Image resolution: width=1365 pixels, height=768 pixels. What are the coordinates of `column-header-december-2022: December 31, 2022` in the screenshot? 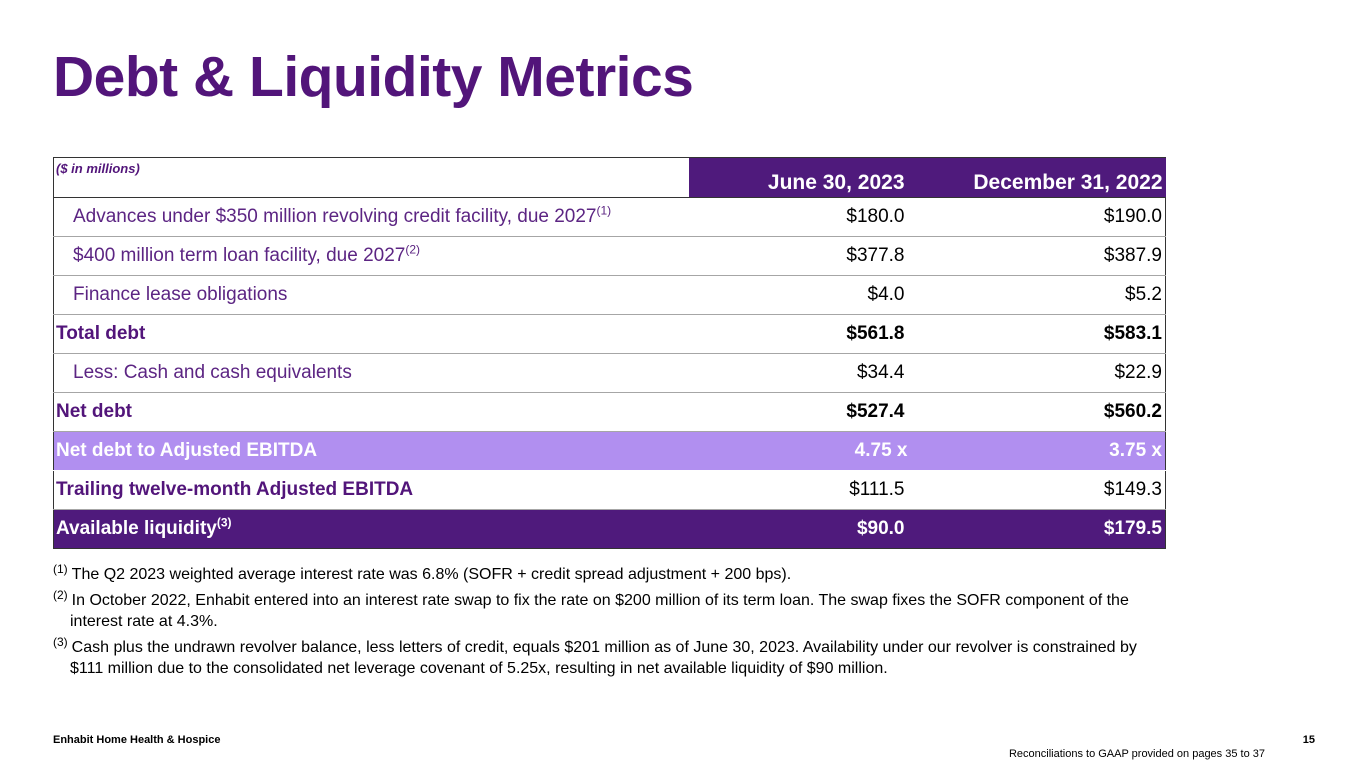 It's located at (1045, 177).